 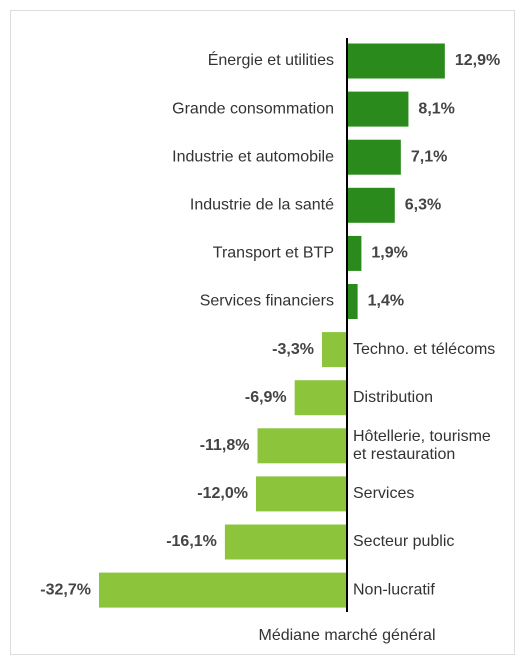 What do you see at coordinates (266, 397) in the screenshot?
I see `value-label: -6,9%` at bounding box center [266, 397].